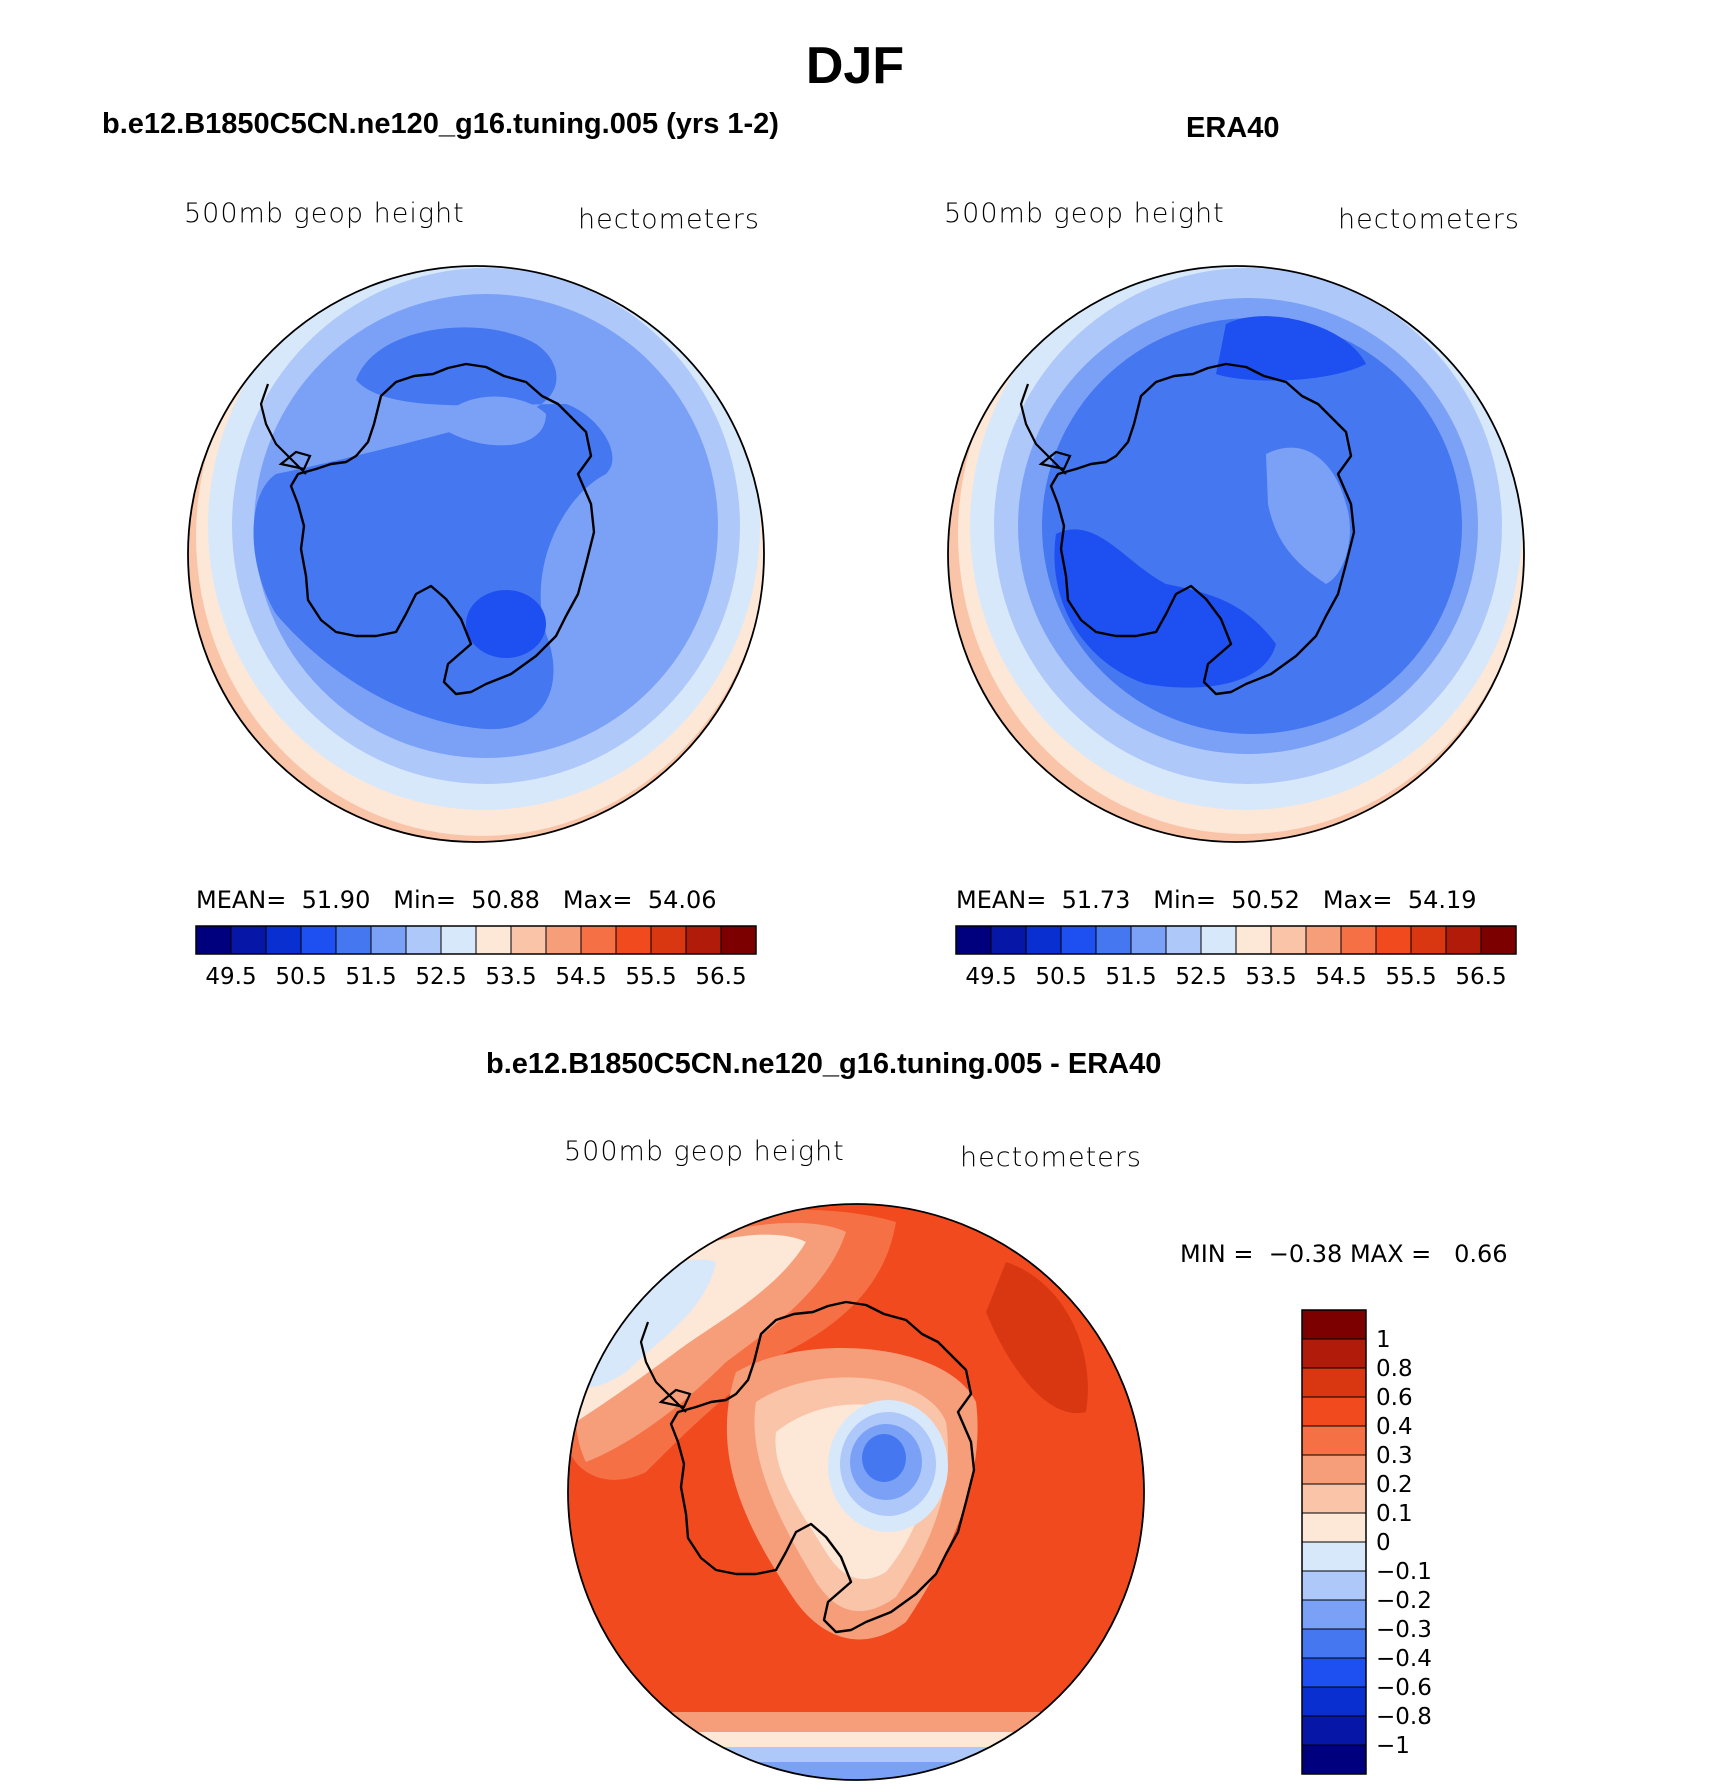  I want to click on colorbar-label: −0.4, so click(1404, 1659).